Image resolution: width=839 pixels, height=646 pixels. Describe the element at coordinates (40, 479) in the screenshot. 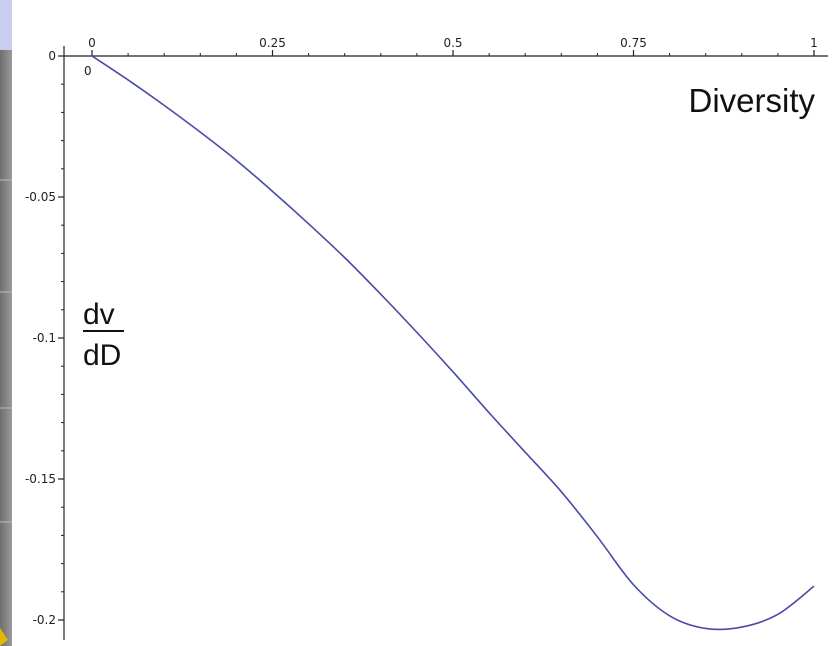

I see `y-tick-label: -0.15` at that location.